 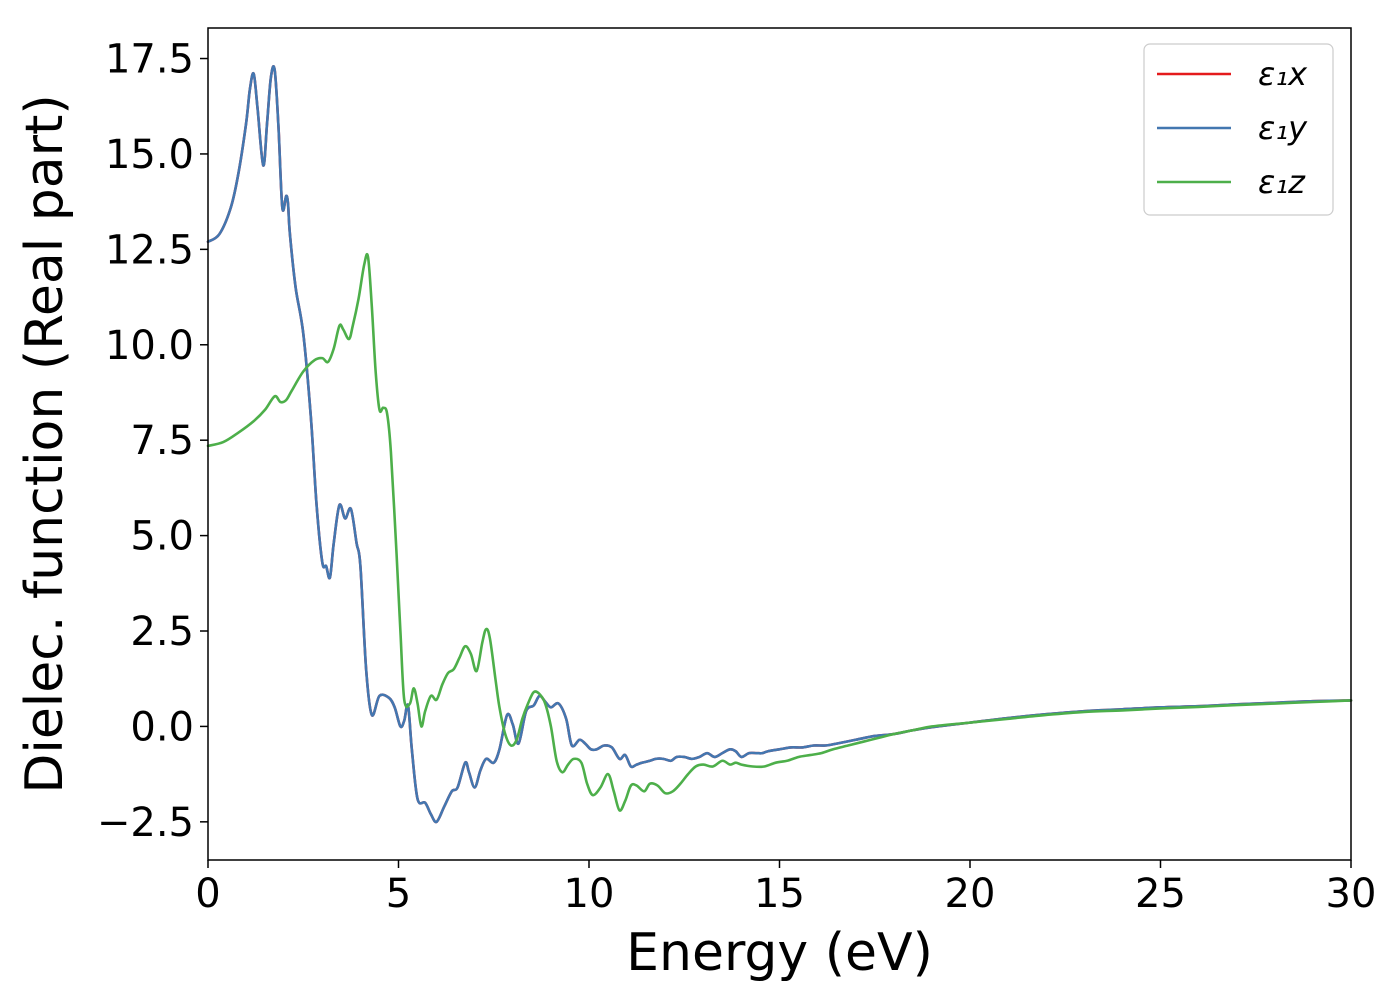 I want to click on y-tick-label: 15.0, so click(x=149, y=155).